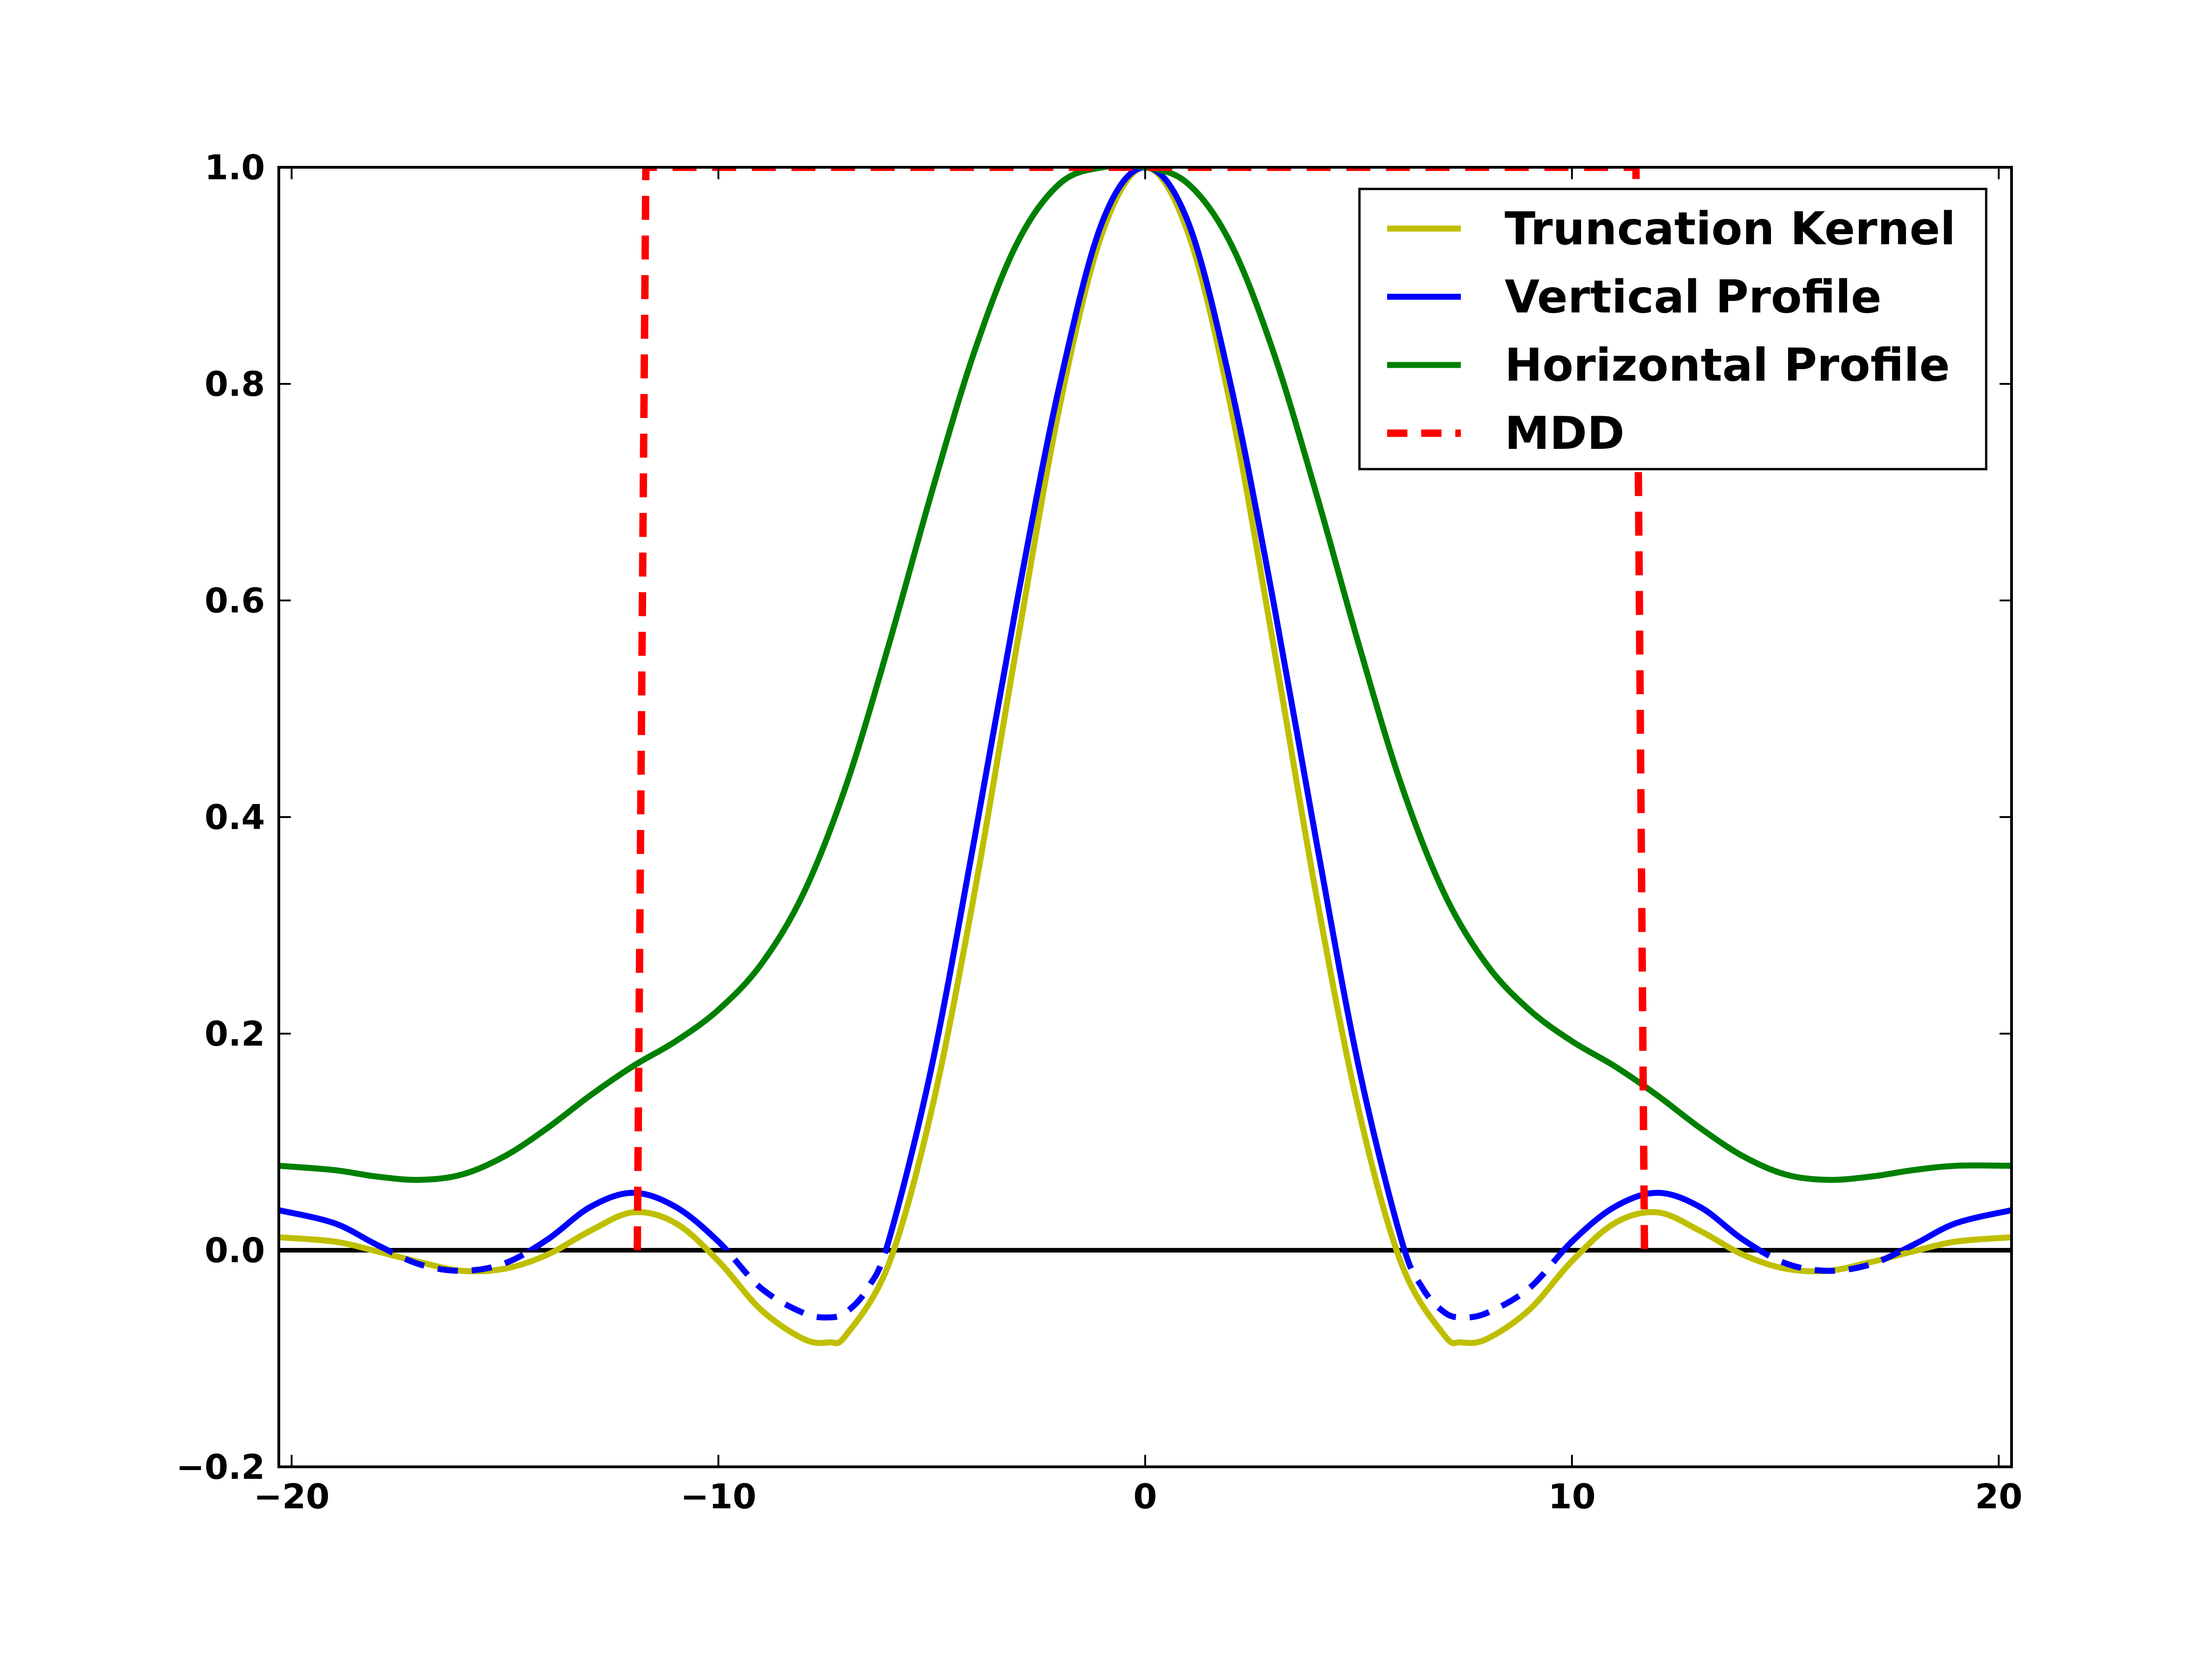 This screenshot has width=2212, height=1659. I want to click on legend-label-vertical-profile: Vertical Profile, so click(1693, 297).